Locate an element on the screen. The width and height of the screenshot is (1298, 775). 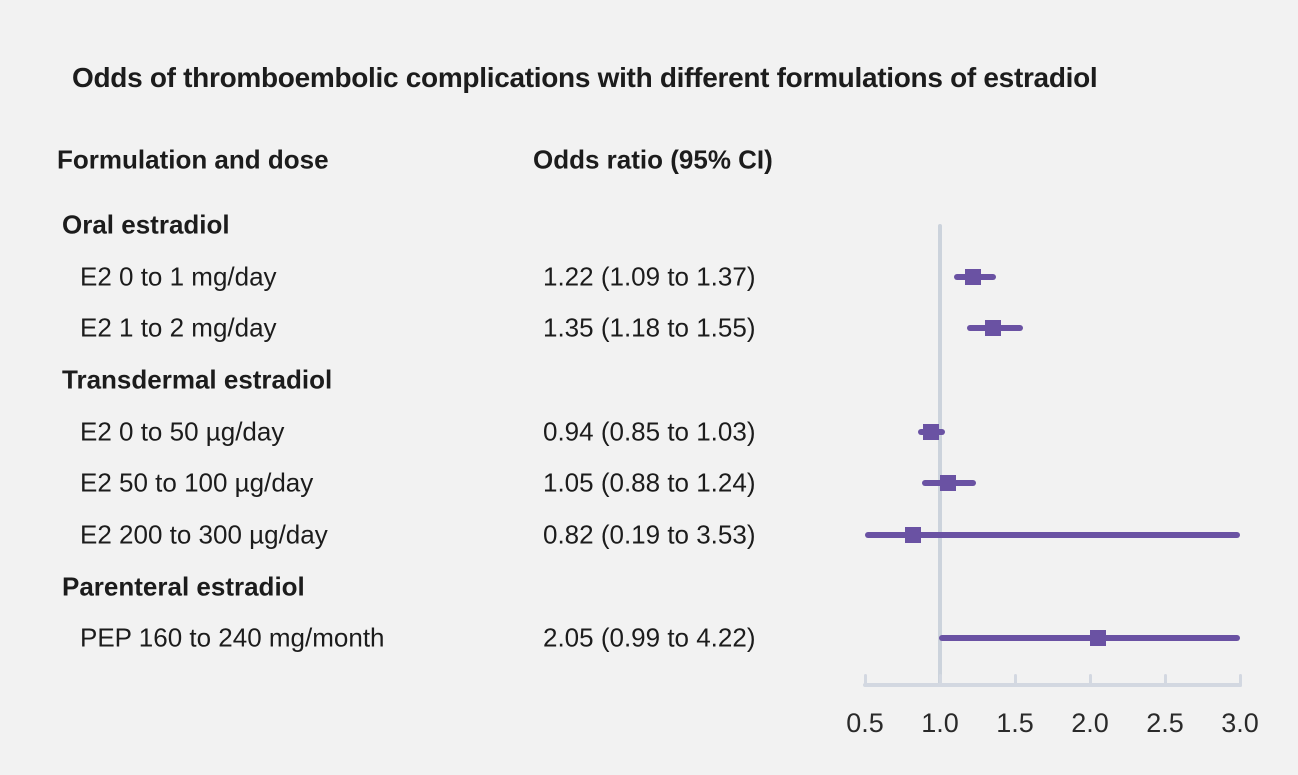
x-axis-tick-label: 2.0 is located at coordinates (1090, 723).